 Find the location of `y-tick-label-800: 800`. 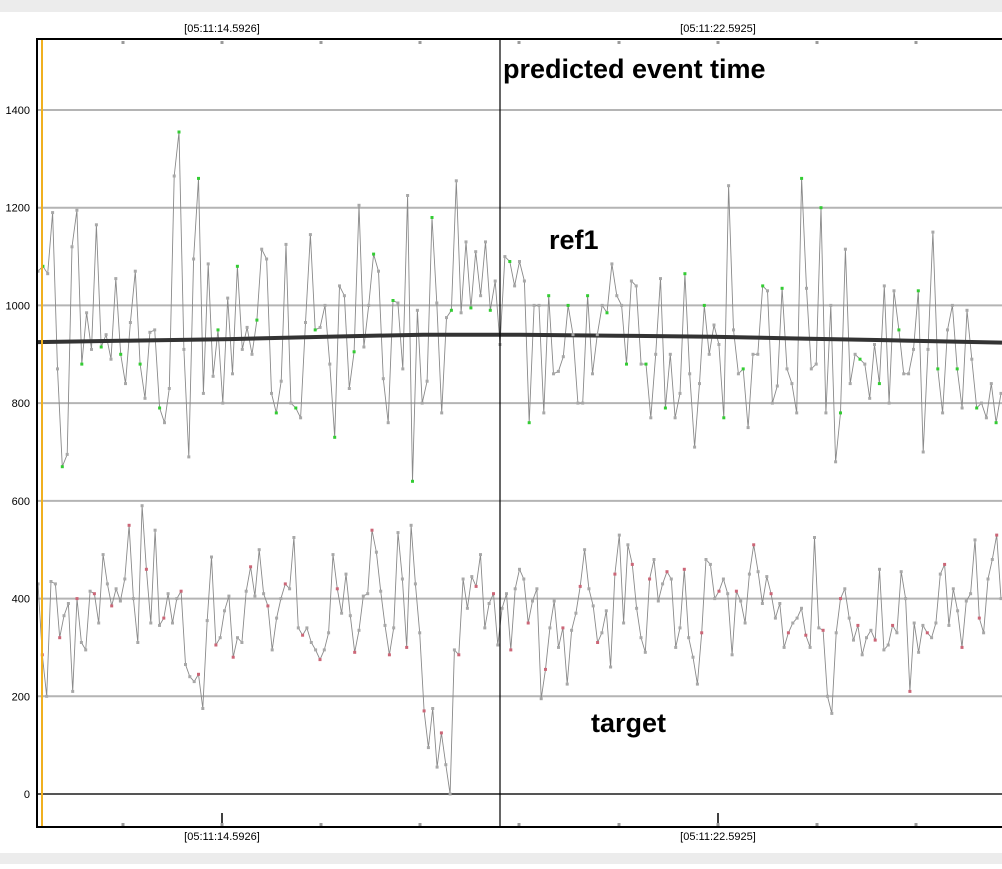

y-tick-label-800: 800 is located at coordinates (21, 404).